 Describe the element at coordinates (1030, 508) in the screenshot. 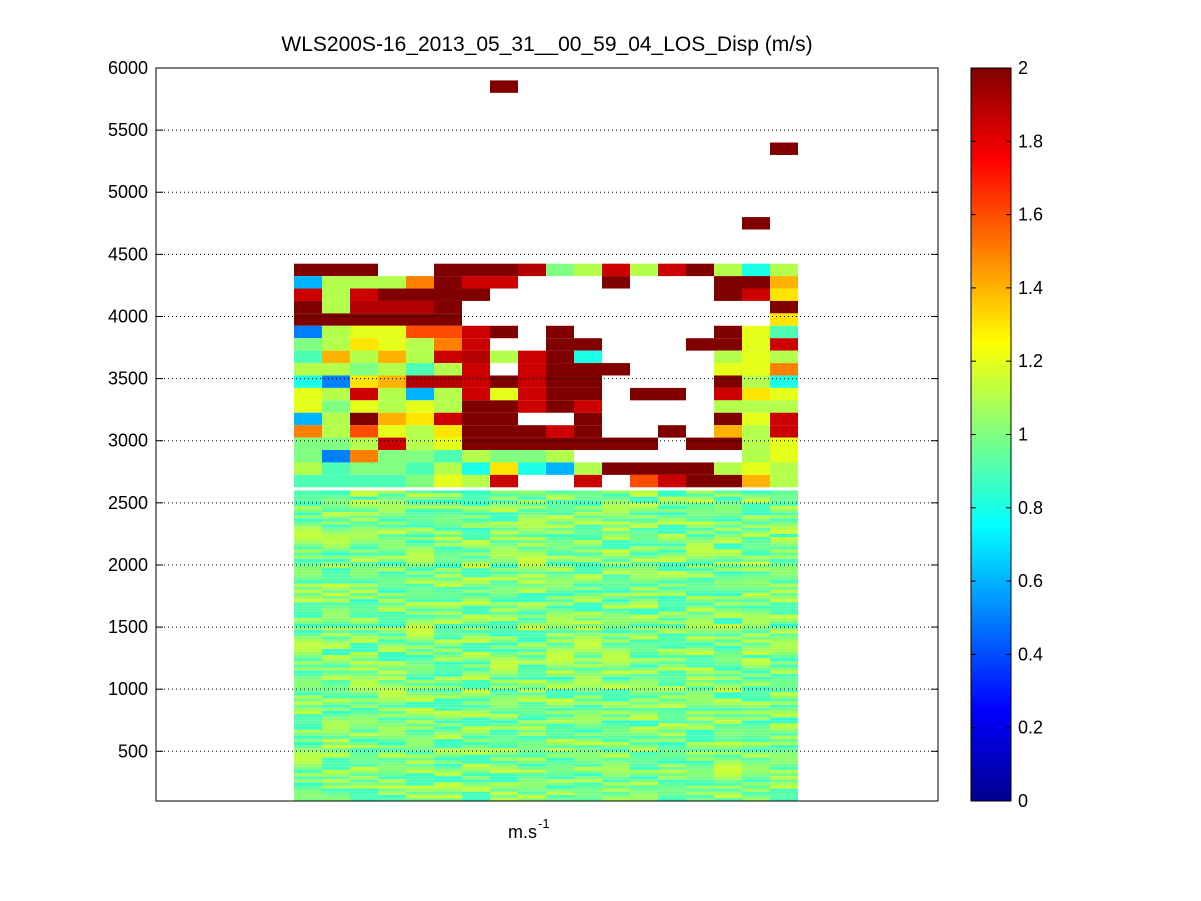

I see `colorbar-tick-label: 0.8` at that location.